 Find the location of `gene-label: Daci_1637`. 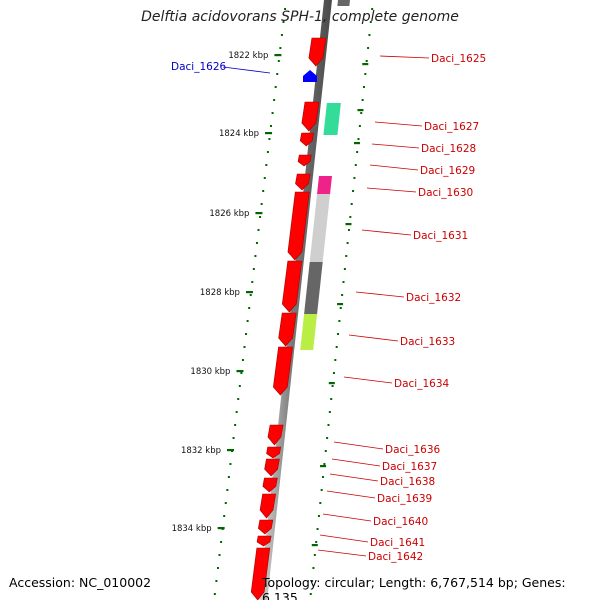

gene-label: Daci_1637 is located at coordinates (409, 467).